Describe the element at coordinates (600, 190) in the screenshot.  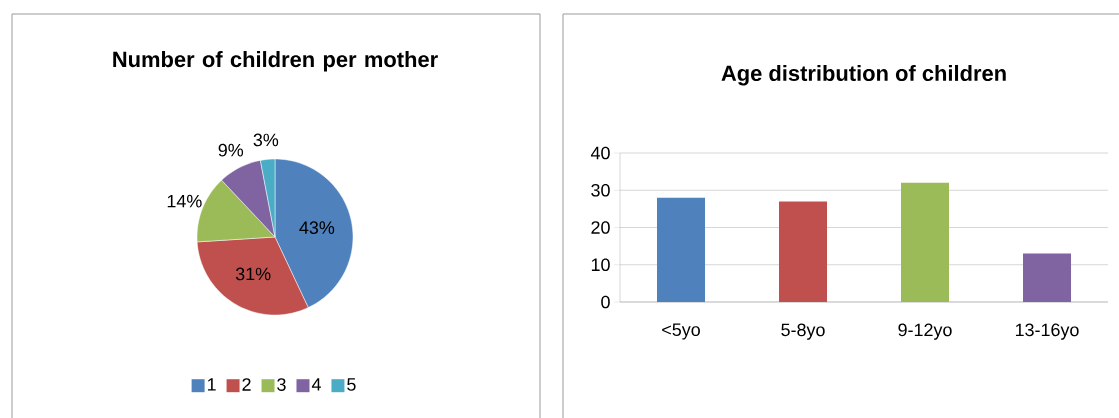
I see `y-tick-label: 30` at that location.